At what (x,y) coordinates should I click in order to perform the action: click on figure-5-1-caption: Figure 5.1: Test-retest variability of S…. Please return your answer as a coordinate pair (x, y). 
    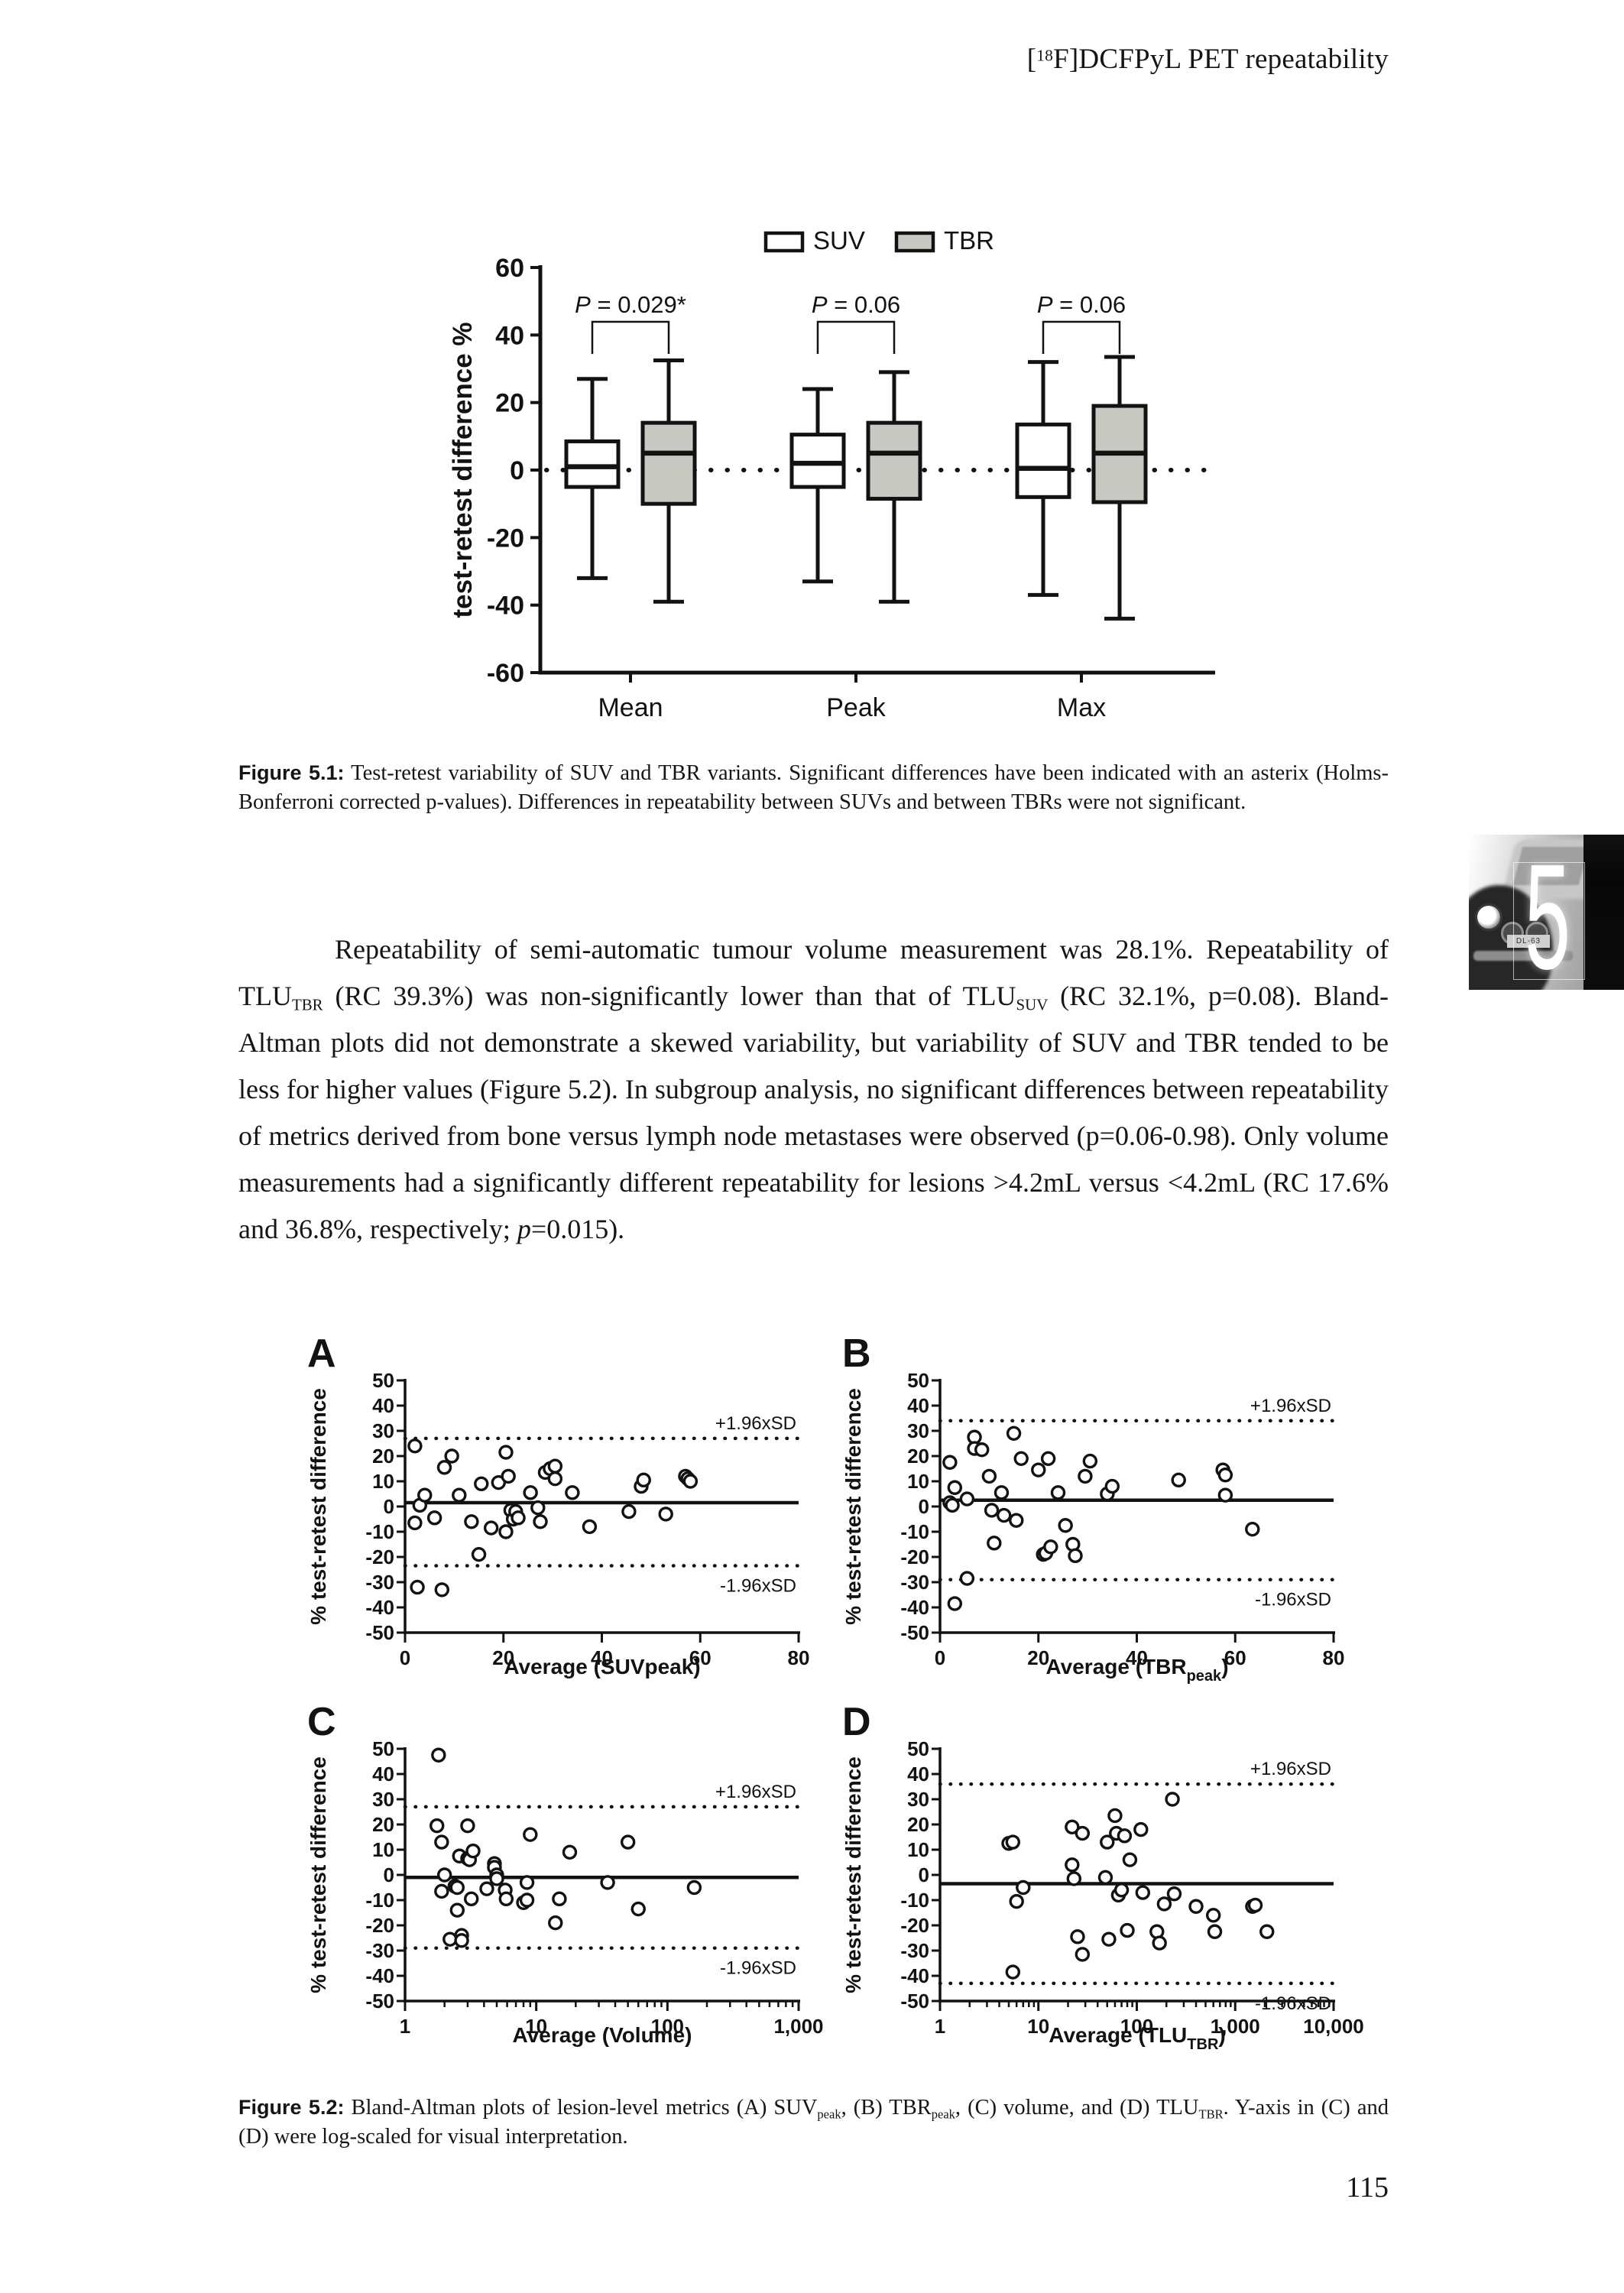
    Looking at the image, I should click on (813, 788).